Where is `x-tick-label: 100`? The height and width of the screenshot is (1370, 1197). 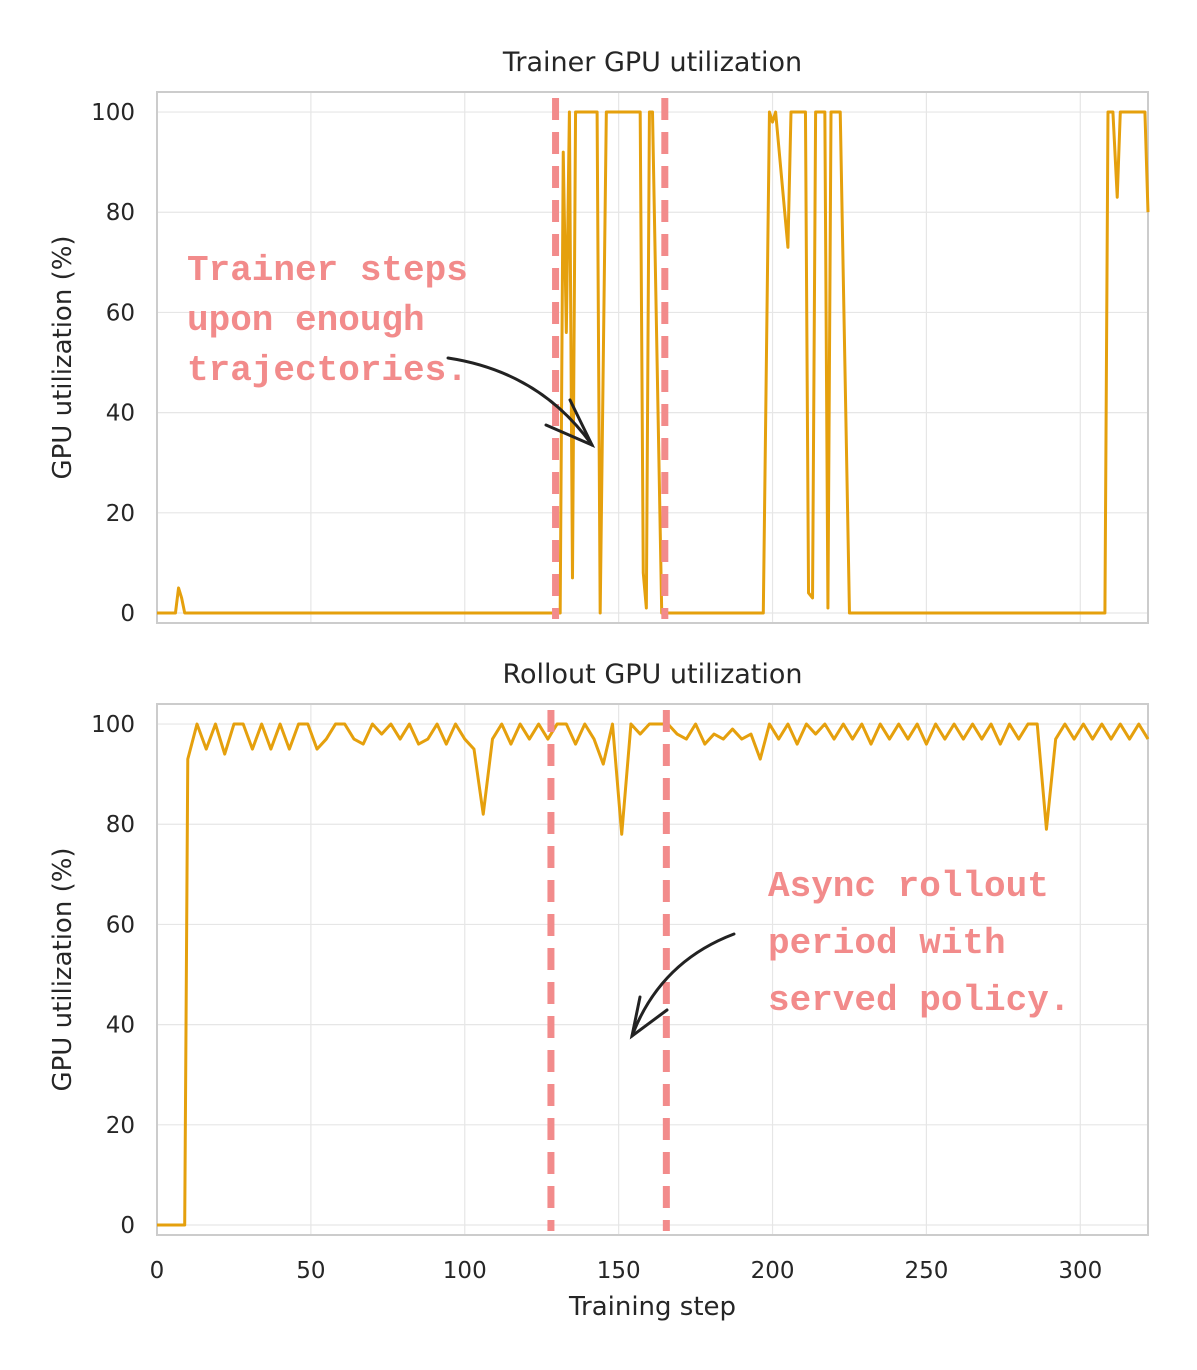 x-tick-label: 100 is located at coordinates (465, 1271).